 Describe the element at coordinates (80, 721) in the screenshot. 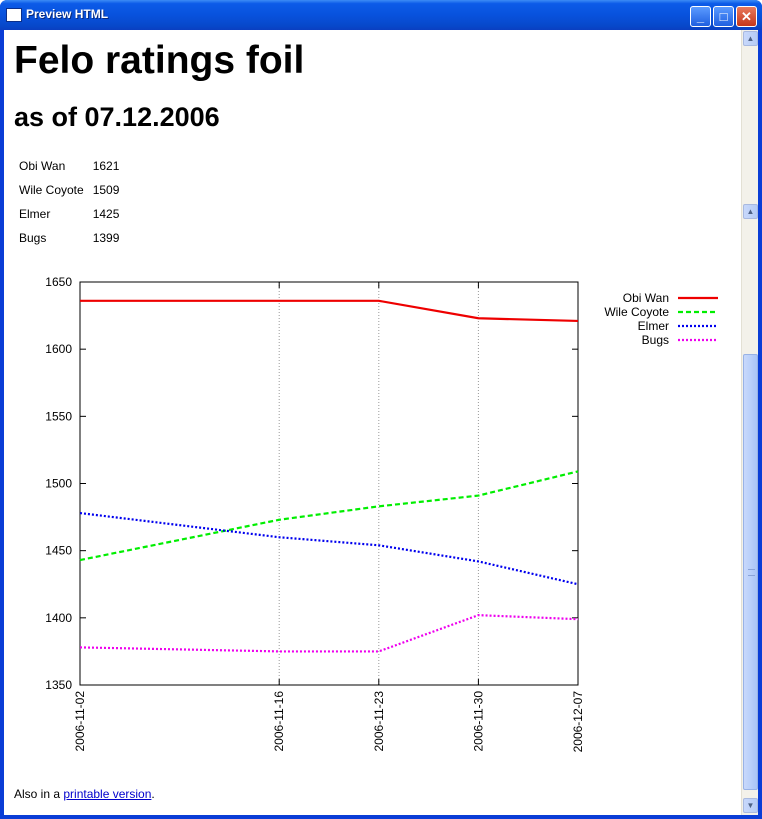

I see `x-tick-label: 2006-11-02` at that location.